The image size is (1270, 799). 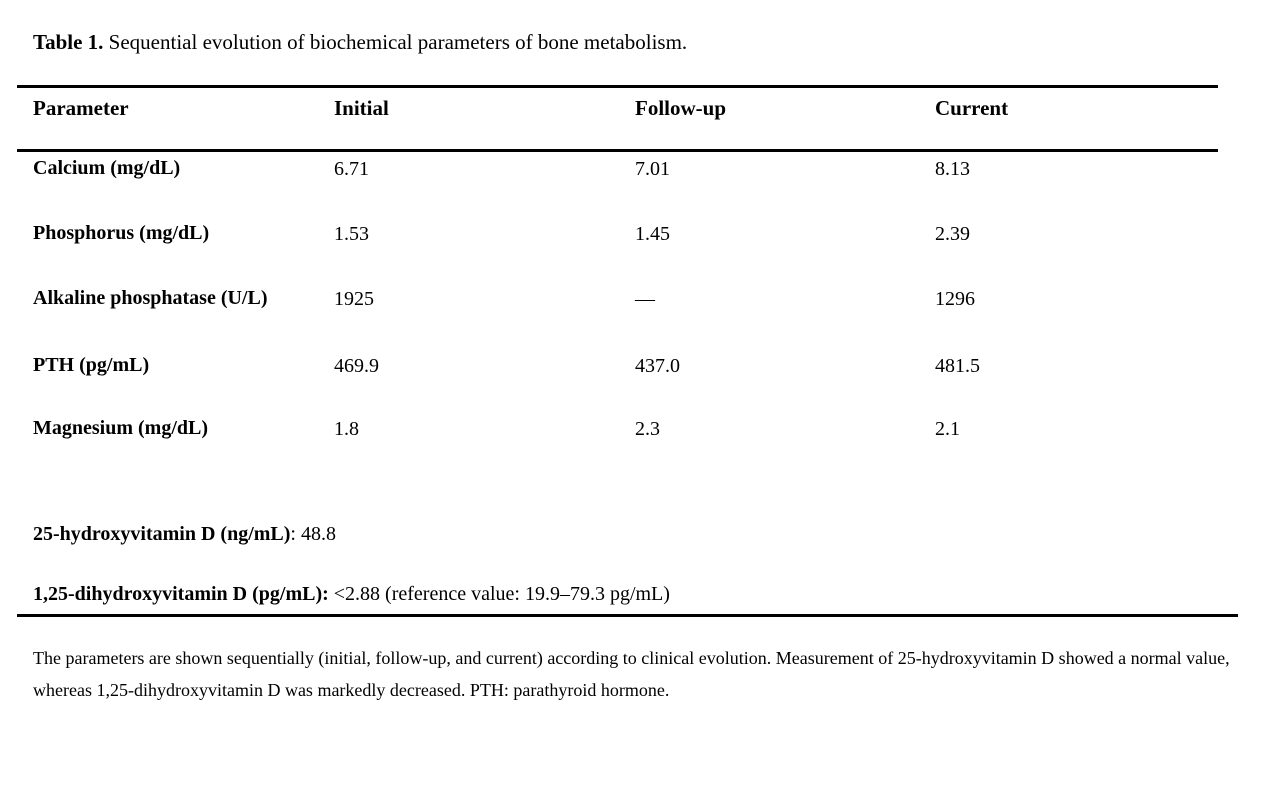 I want to click on table-row-magnesium: Magnesium (mg/dL) 1.8 2.3 2.1, so click(x=617, y=430).